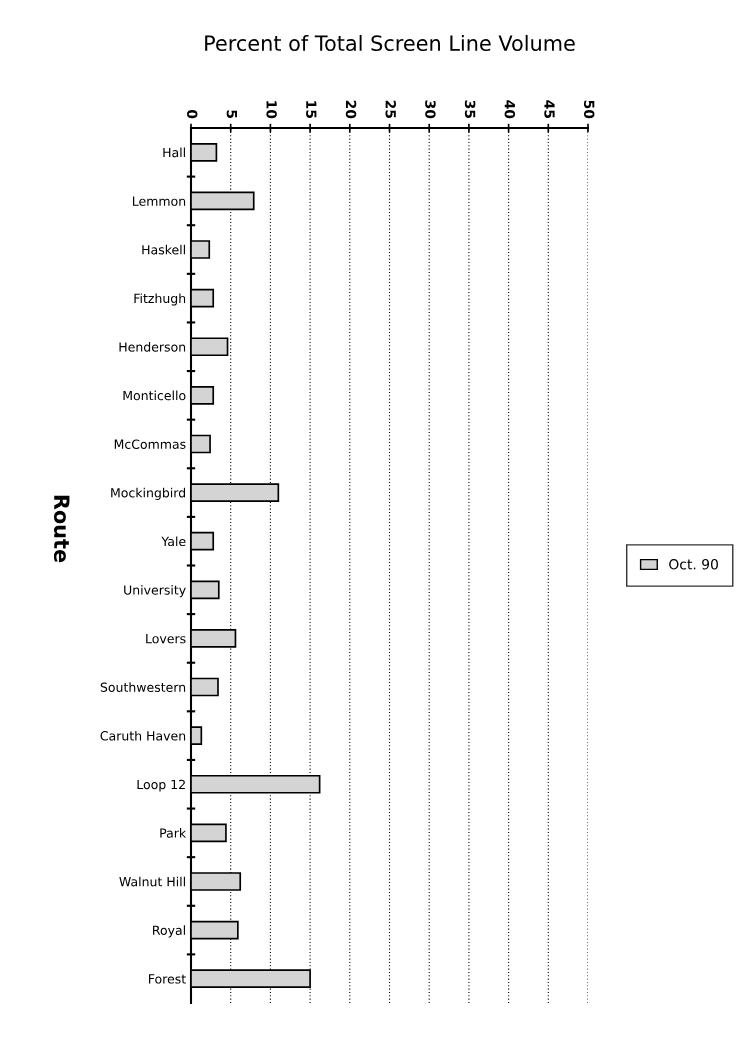 The width and height of the screenshot is (741, 1057). Describe the element at coordinates (192, 114) in the screenshot. I see `x-tick-label: 0` at that location.